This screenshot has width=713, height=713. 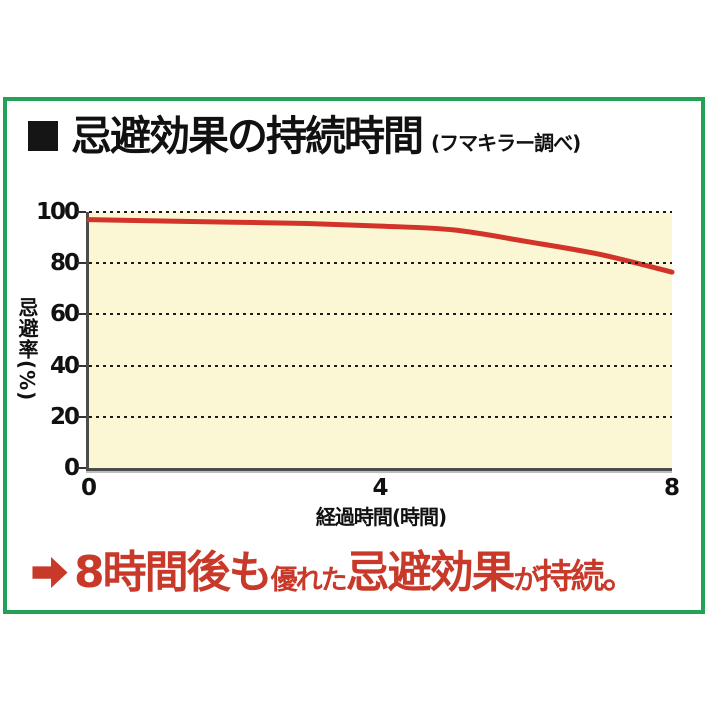 What do you see at coordinates (247, 136) in the screenshot?
I see `chart-title: 忌避効果の持続時間` at bounding box center [247, 136].